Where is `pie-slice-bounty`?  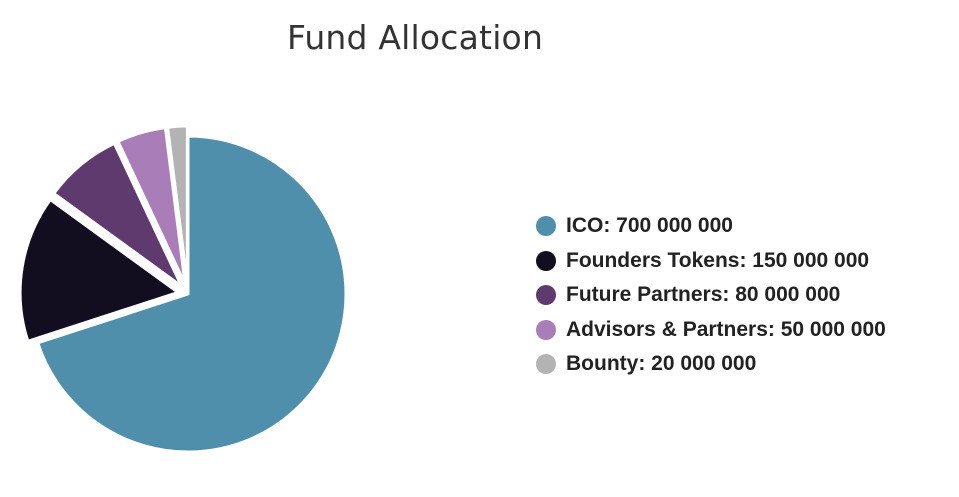
pie-slice-bounty is located at coordinates (177, 205).